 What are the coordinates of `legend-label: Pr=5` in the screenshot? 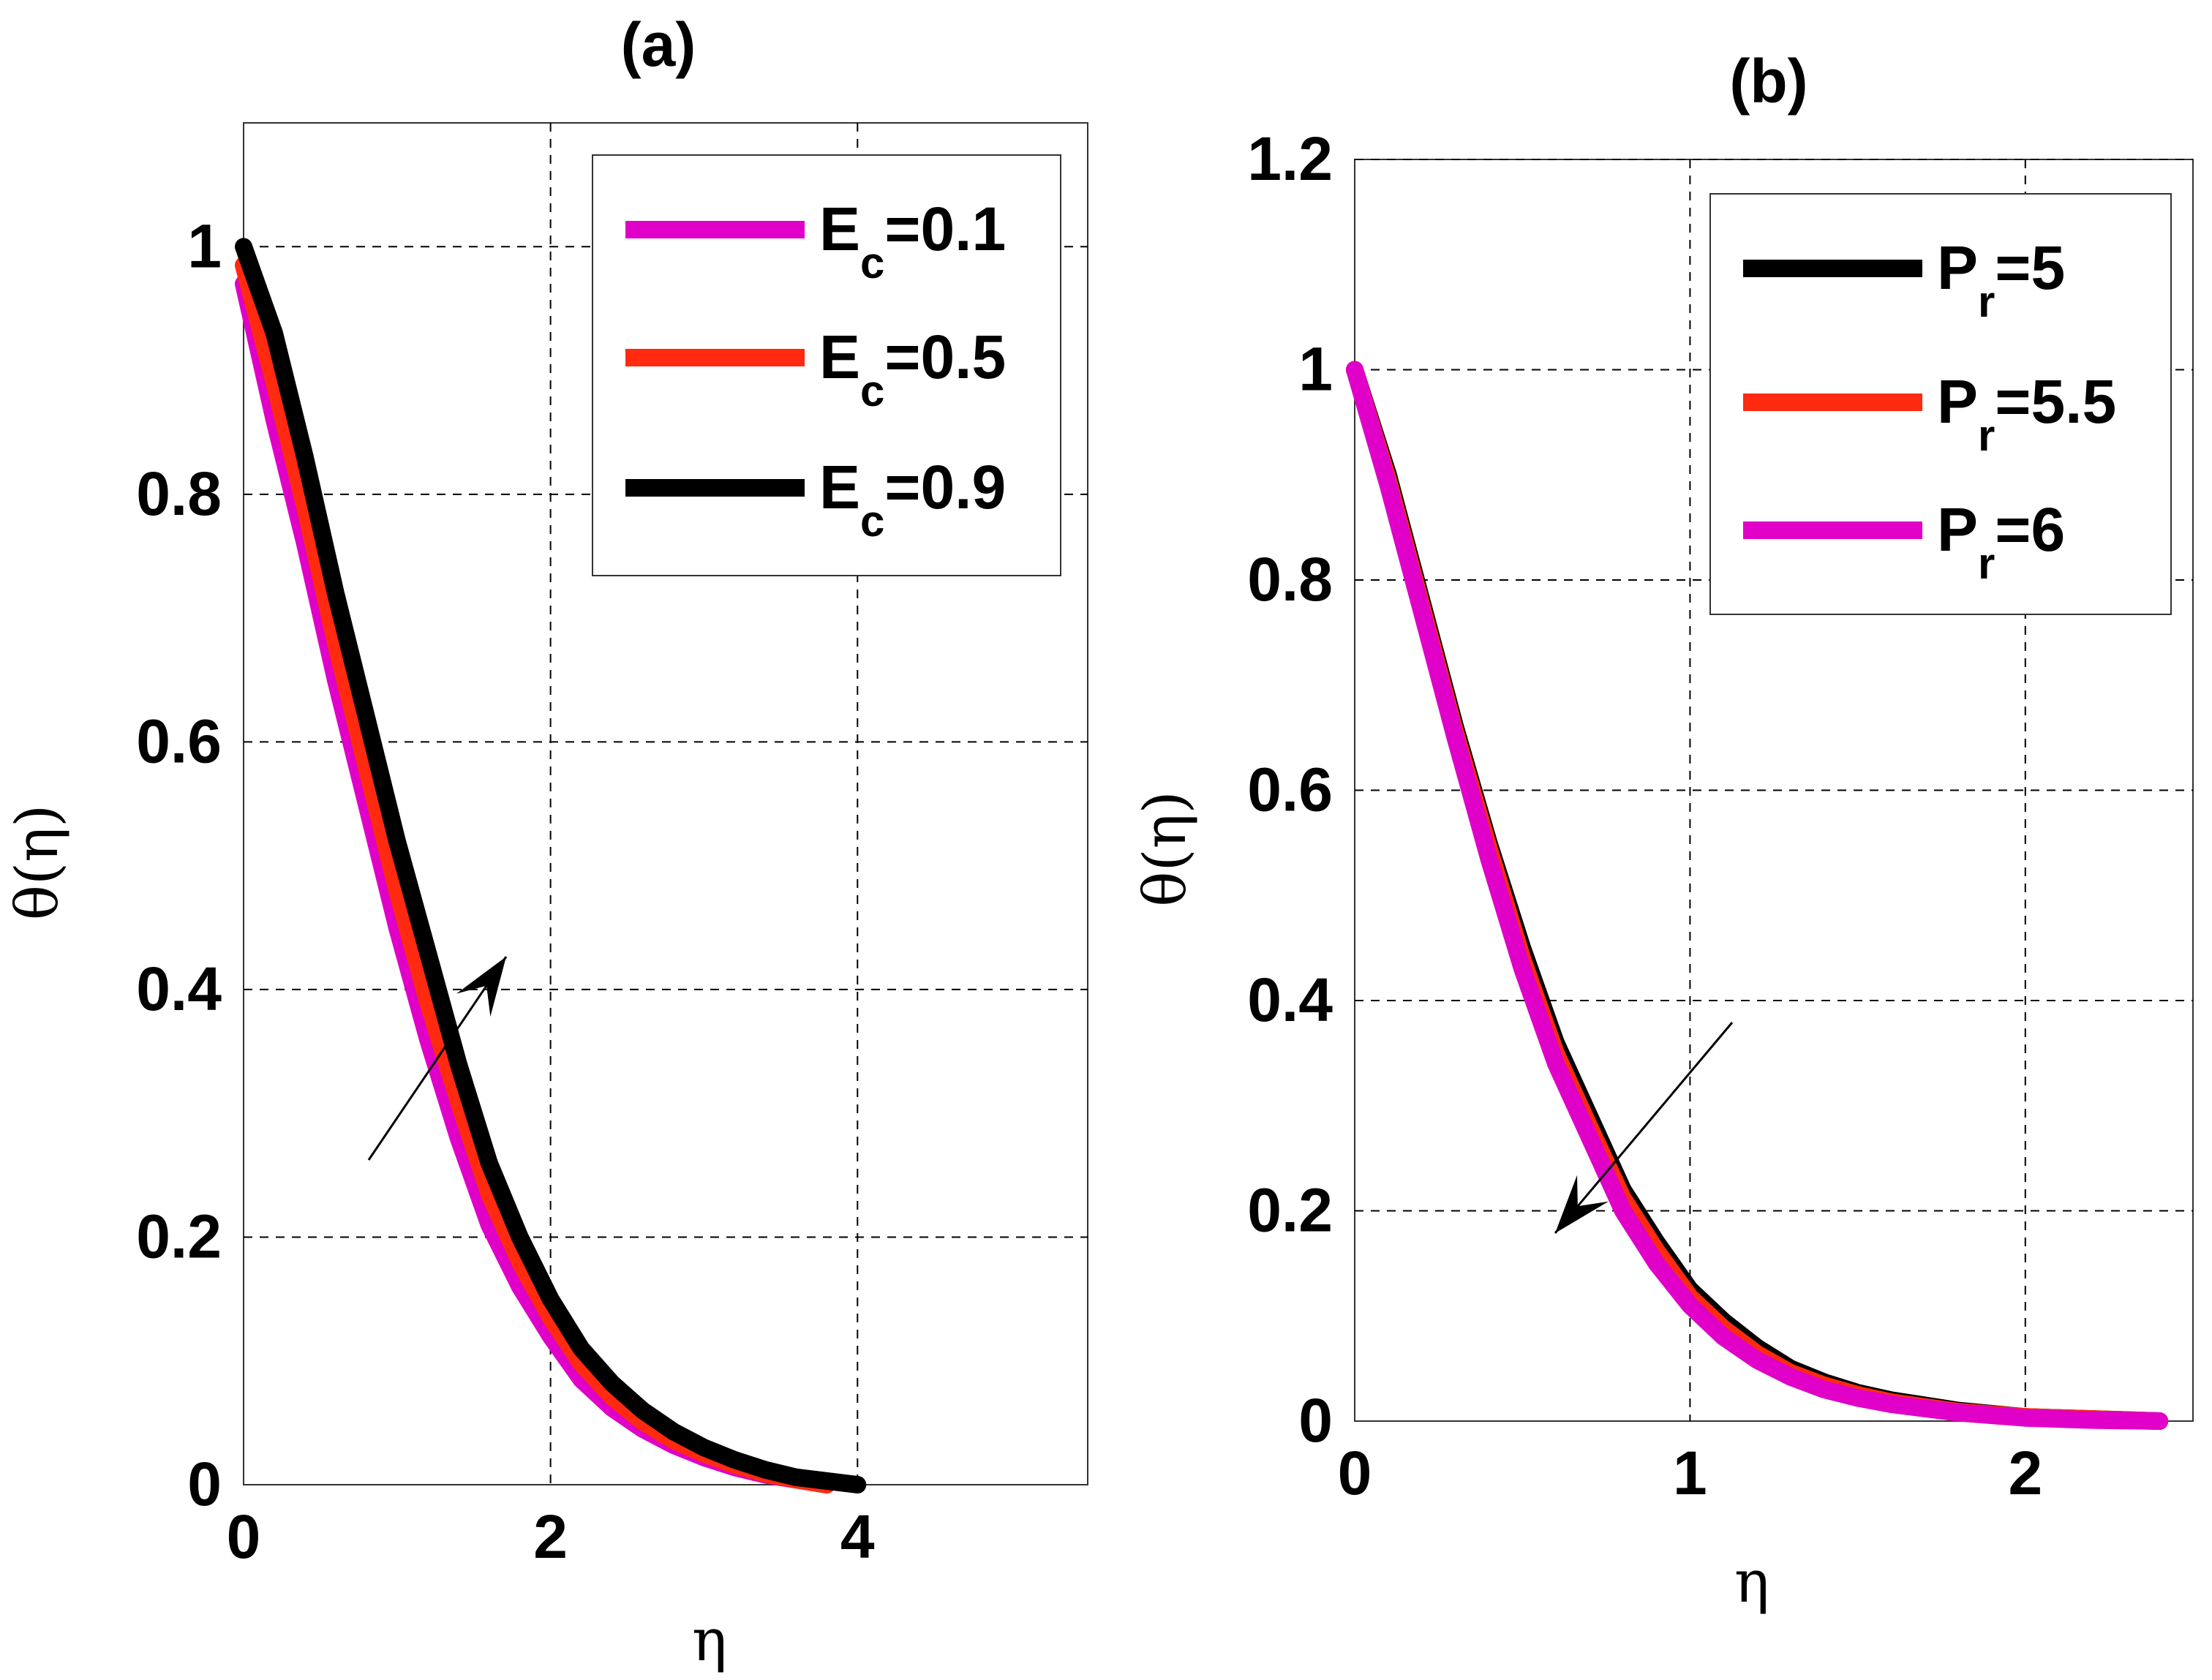 It's located at (2001, 279).